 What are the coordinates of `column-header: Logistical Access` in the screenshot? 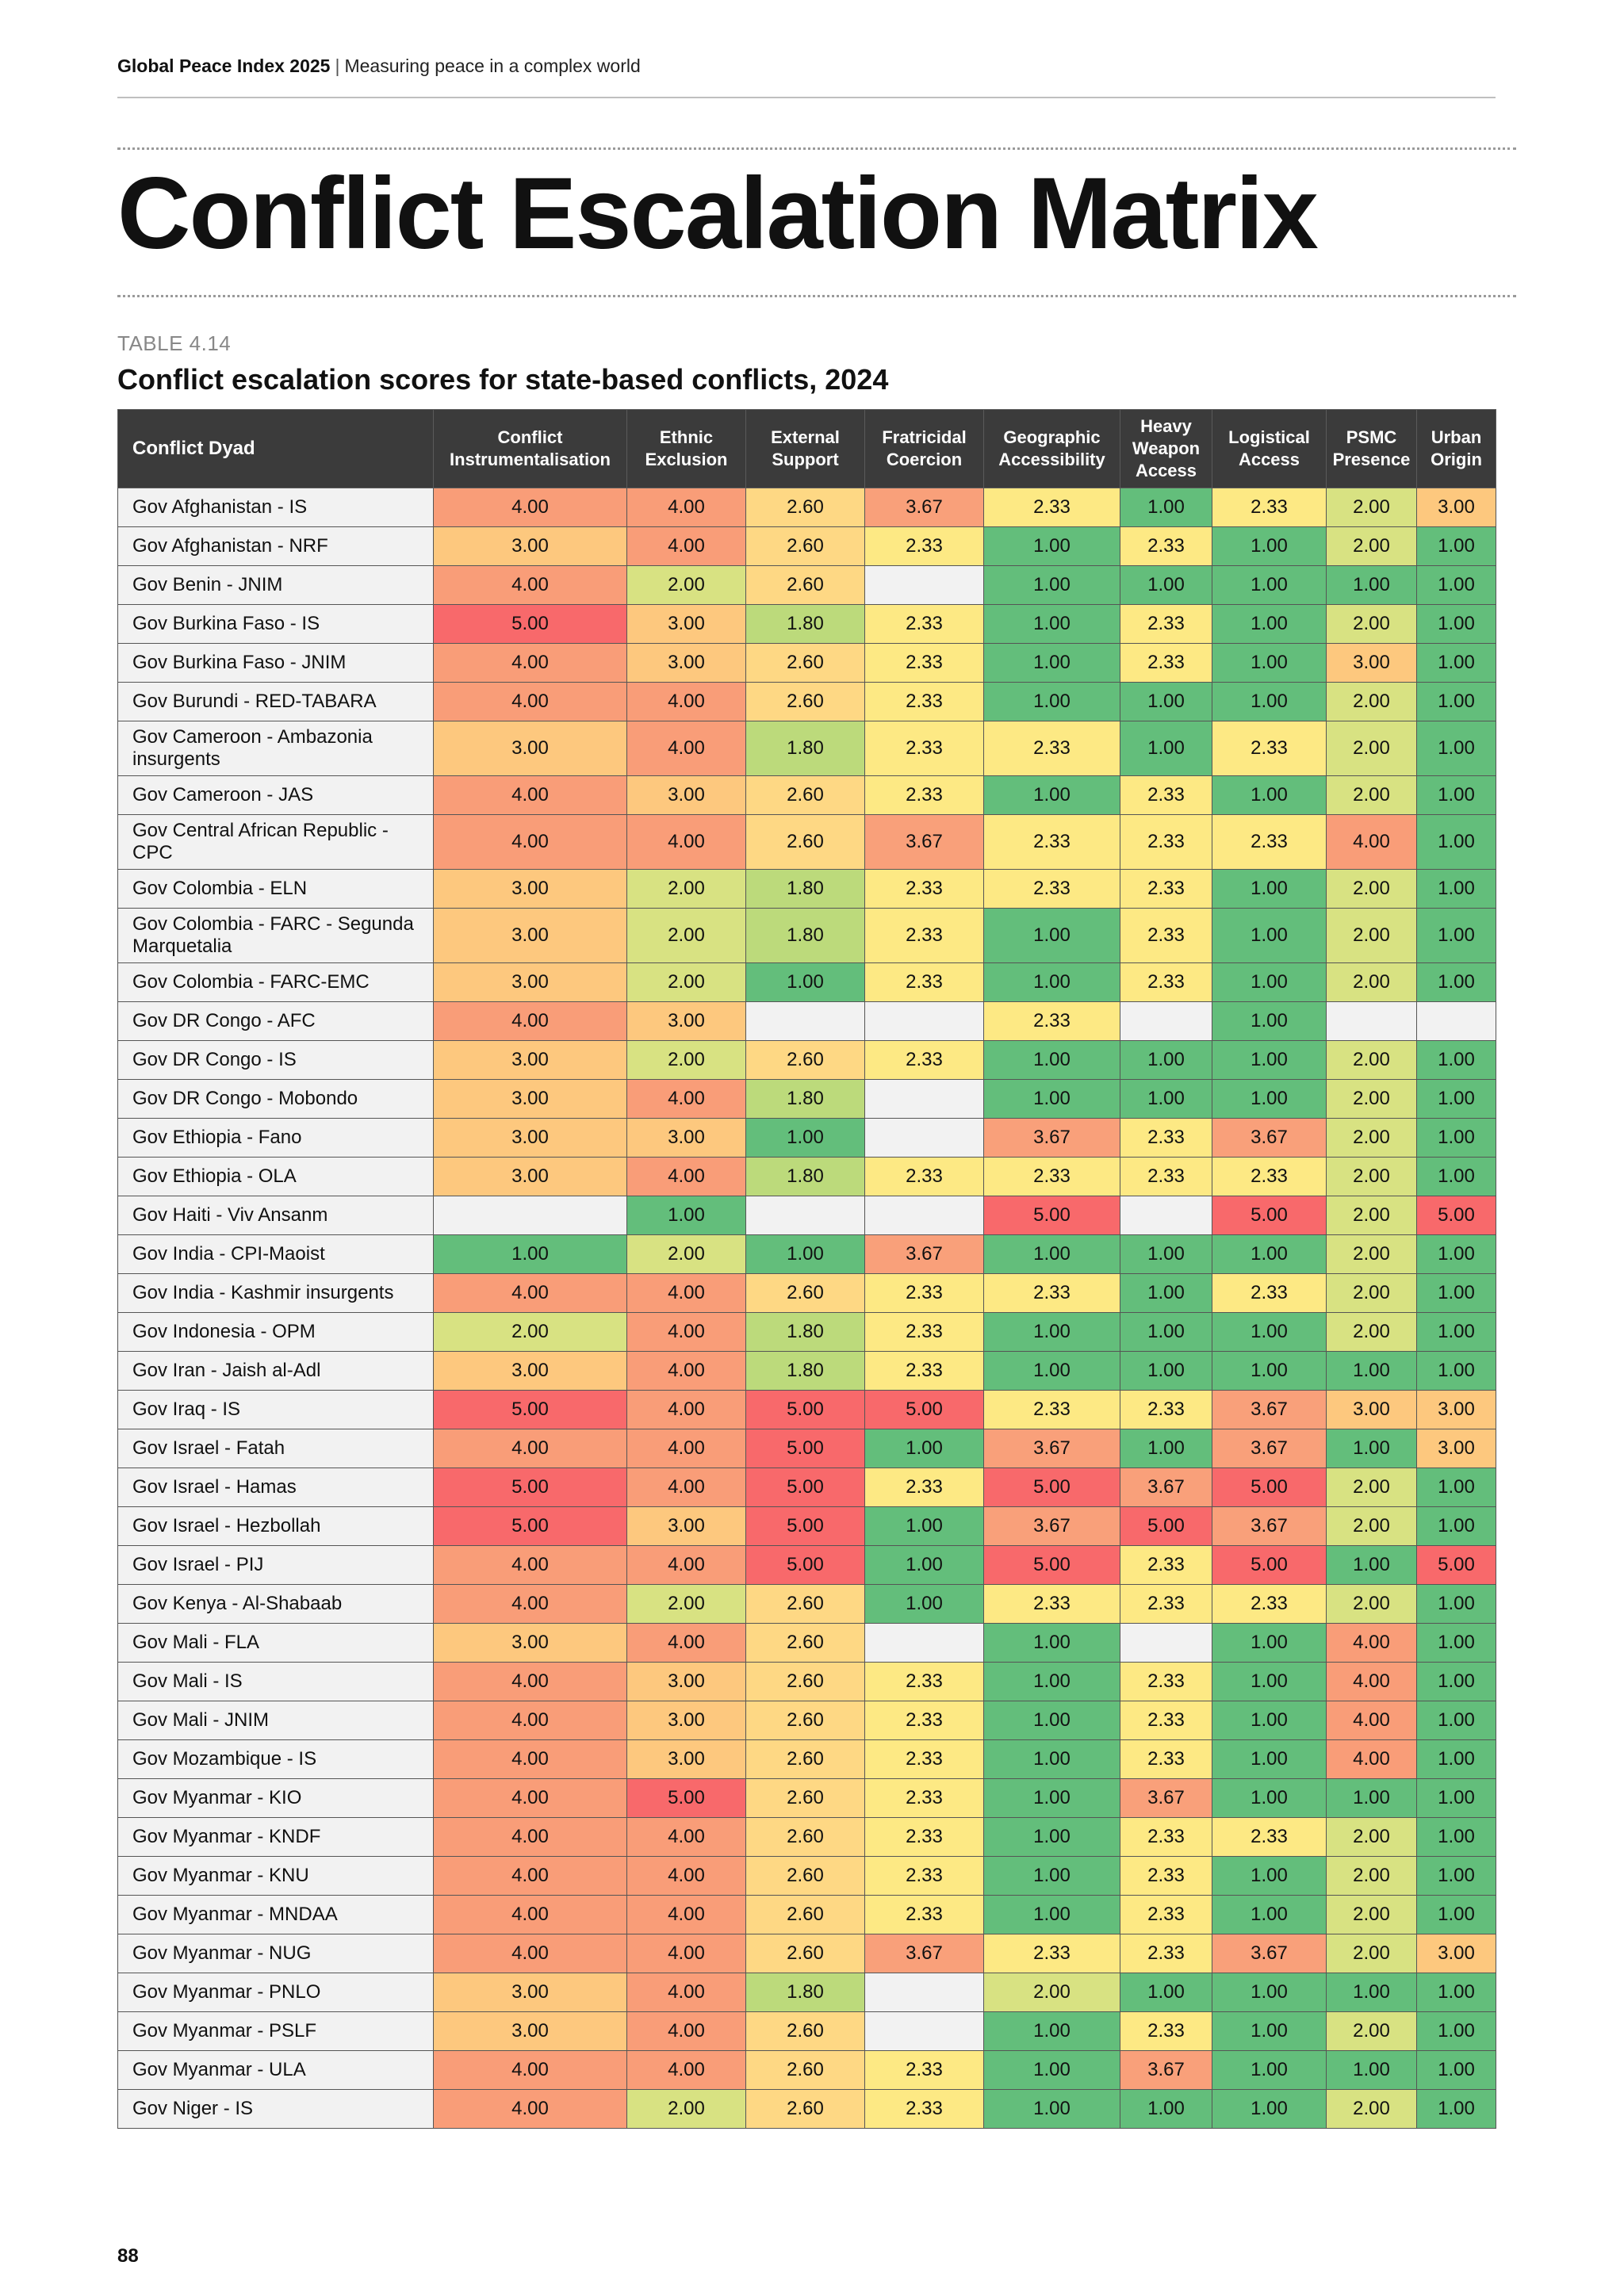 It's located at (1269, 449).